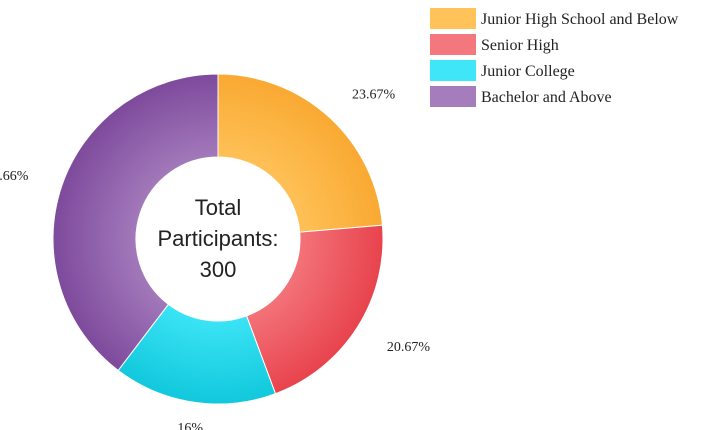  I want to click on center-text-line3: 300, so click(218, 269).